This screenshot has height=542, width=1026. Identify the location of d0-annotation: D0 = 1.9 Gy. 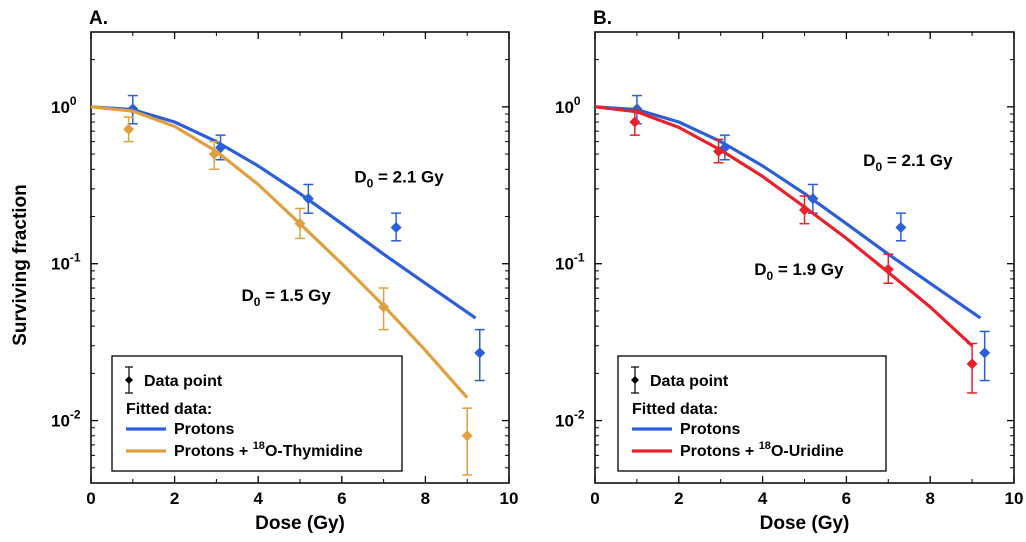
(799, 271).